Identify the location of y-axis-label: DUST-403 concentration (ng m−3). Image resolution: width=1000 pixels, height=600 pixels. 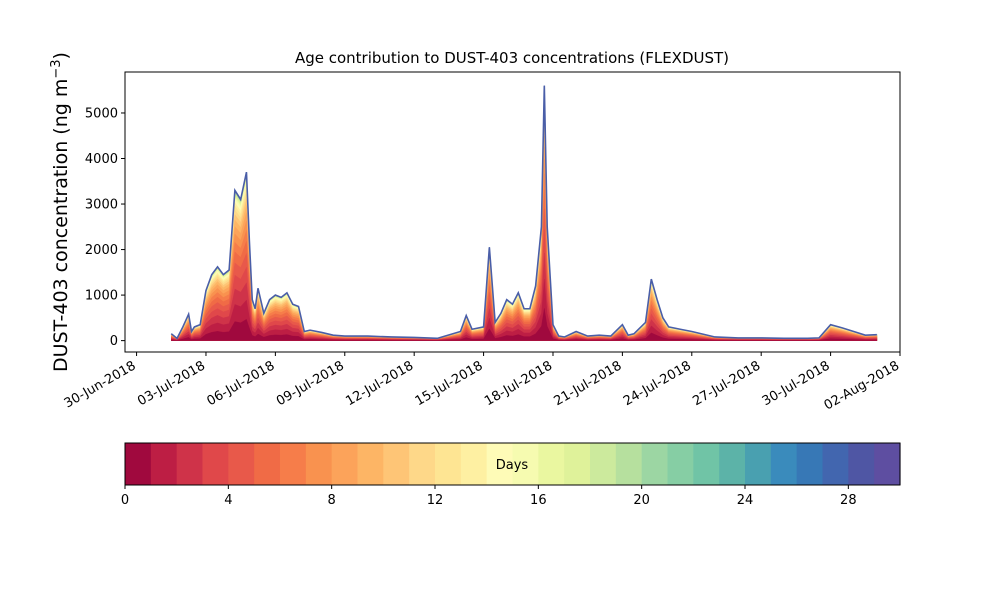
(61, 212).